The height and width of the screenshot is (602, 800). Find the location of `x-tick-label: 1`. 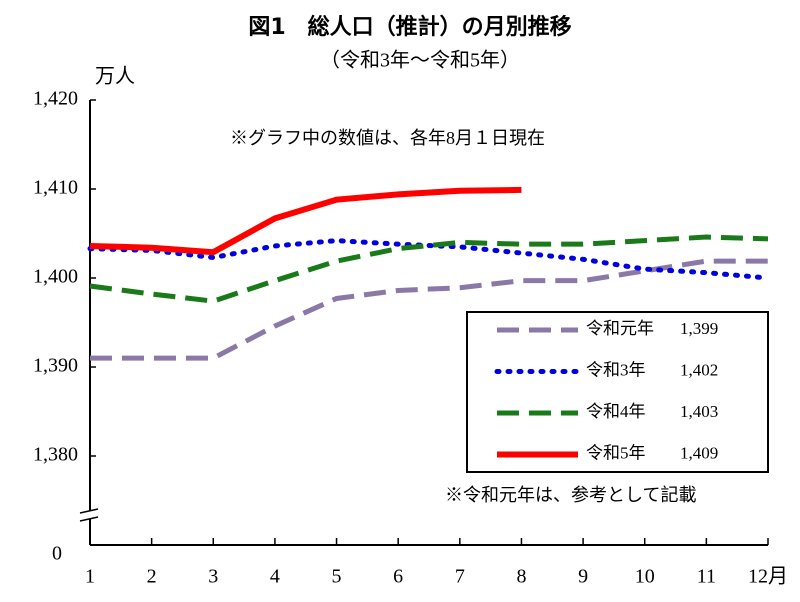

x-tick-label: 1 is located at coordinates (90, 577).